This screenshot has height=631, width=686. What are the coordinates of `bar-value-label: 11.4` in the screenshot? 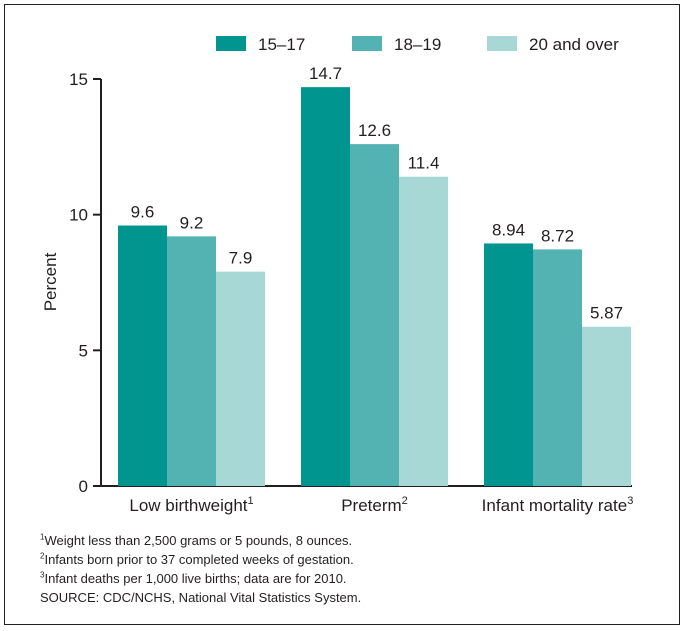 It's located at (424, 163).